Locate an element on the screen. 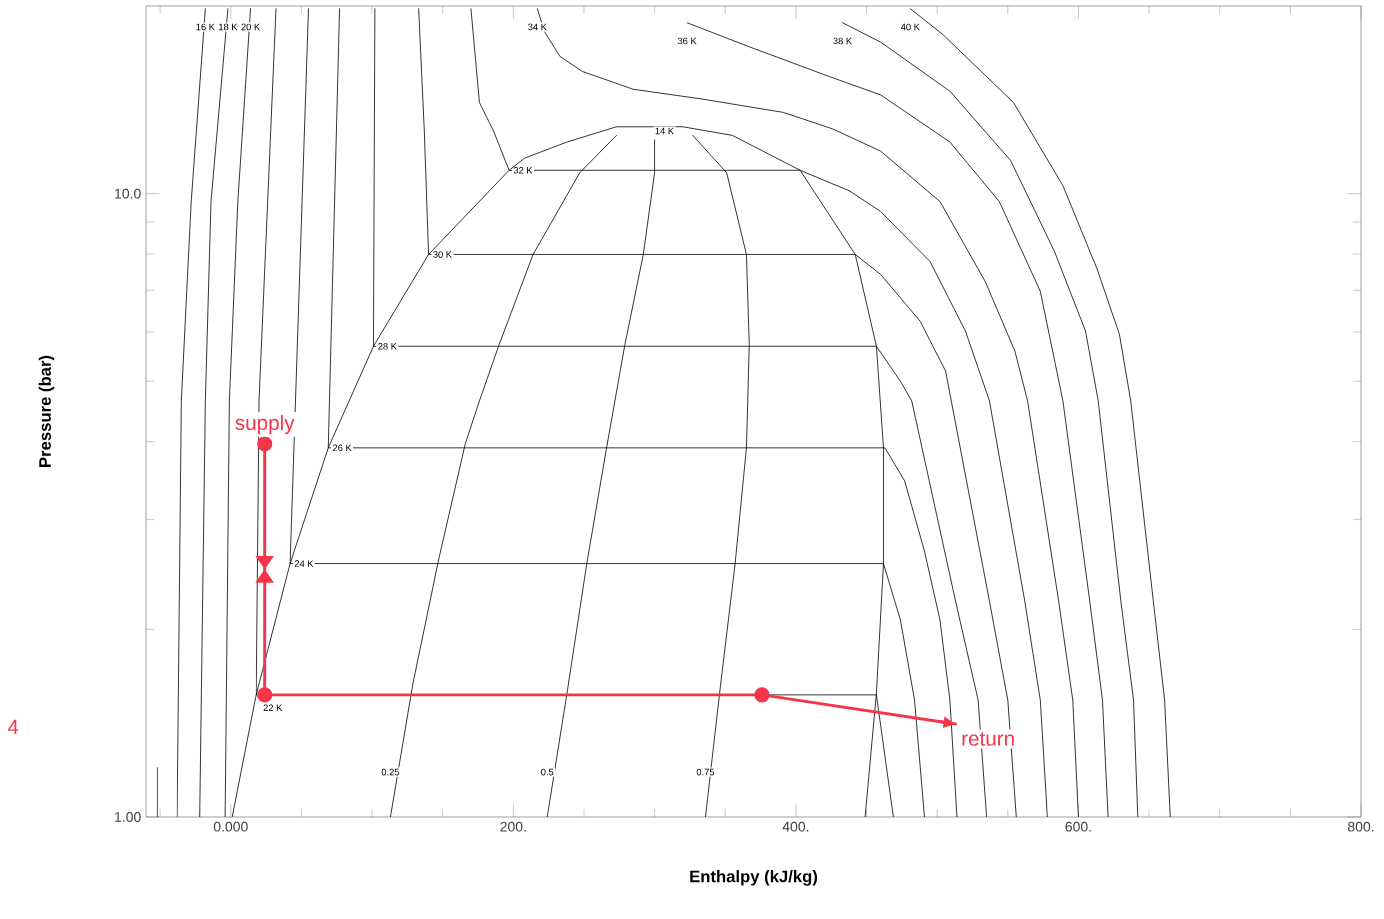 This screenshot has height=919, width=1384. series-label: 0.5 is located at coordinates (547, 772).